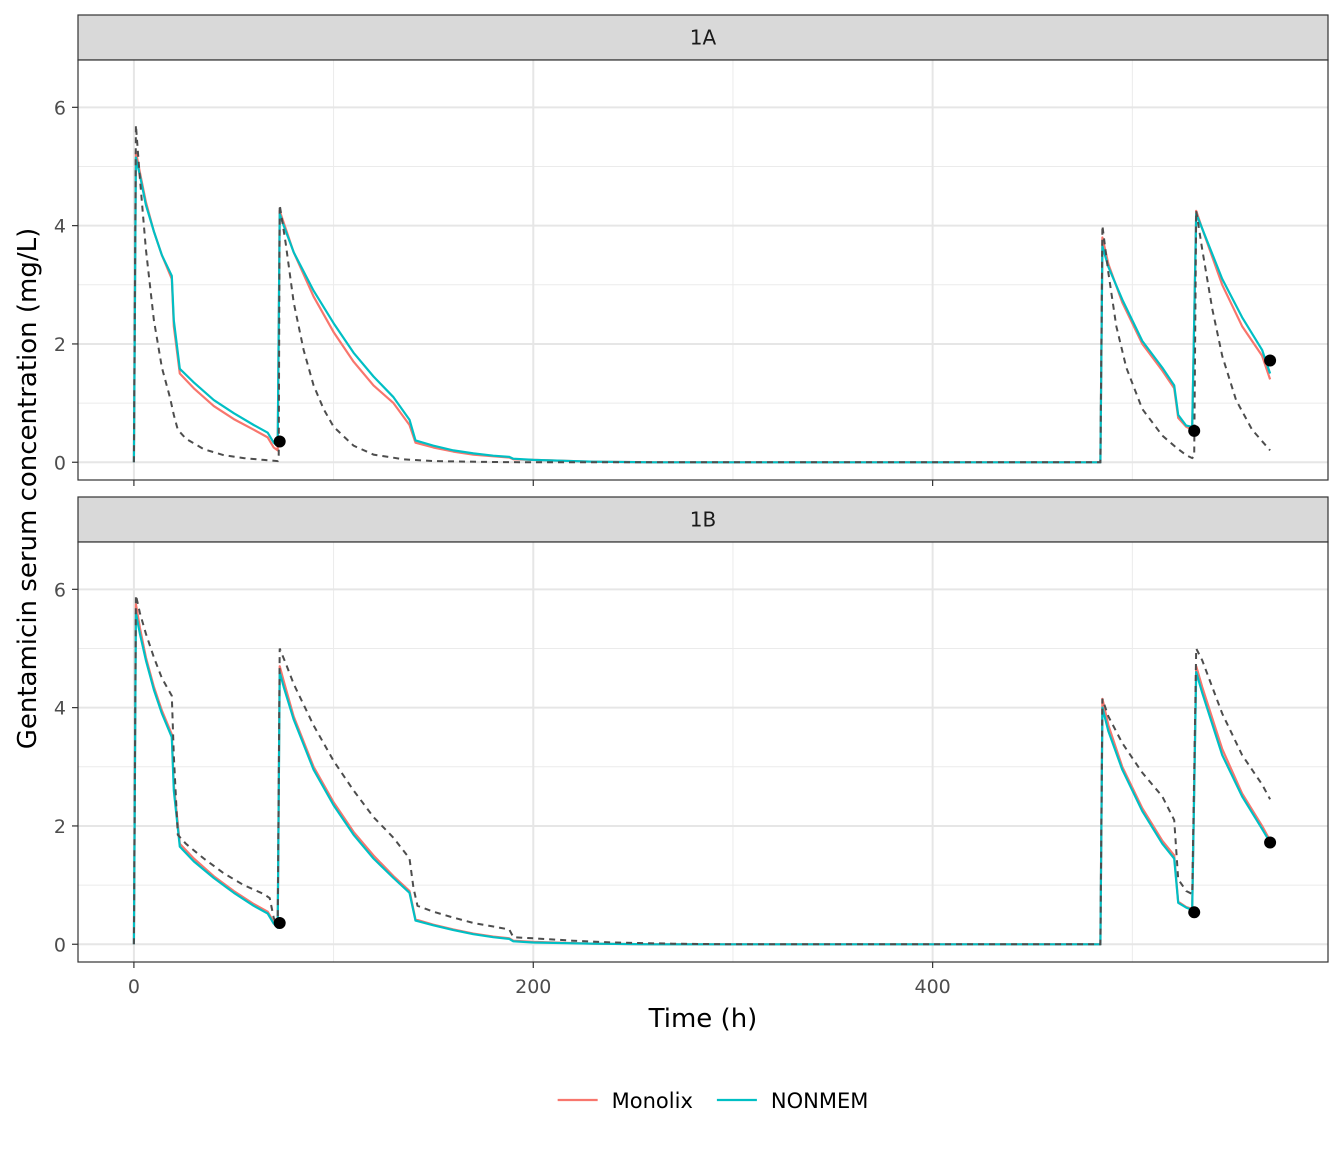 The image size is (1344, 1152). What do you see at coordinates (28, 489) in the screenshot?
I see `y-axis-title: Gentamicin serum concentration (mg/L)` at bounding box center [28, 489].